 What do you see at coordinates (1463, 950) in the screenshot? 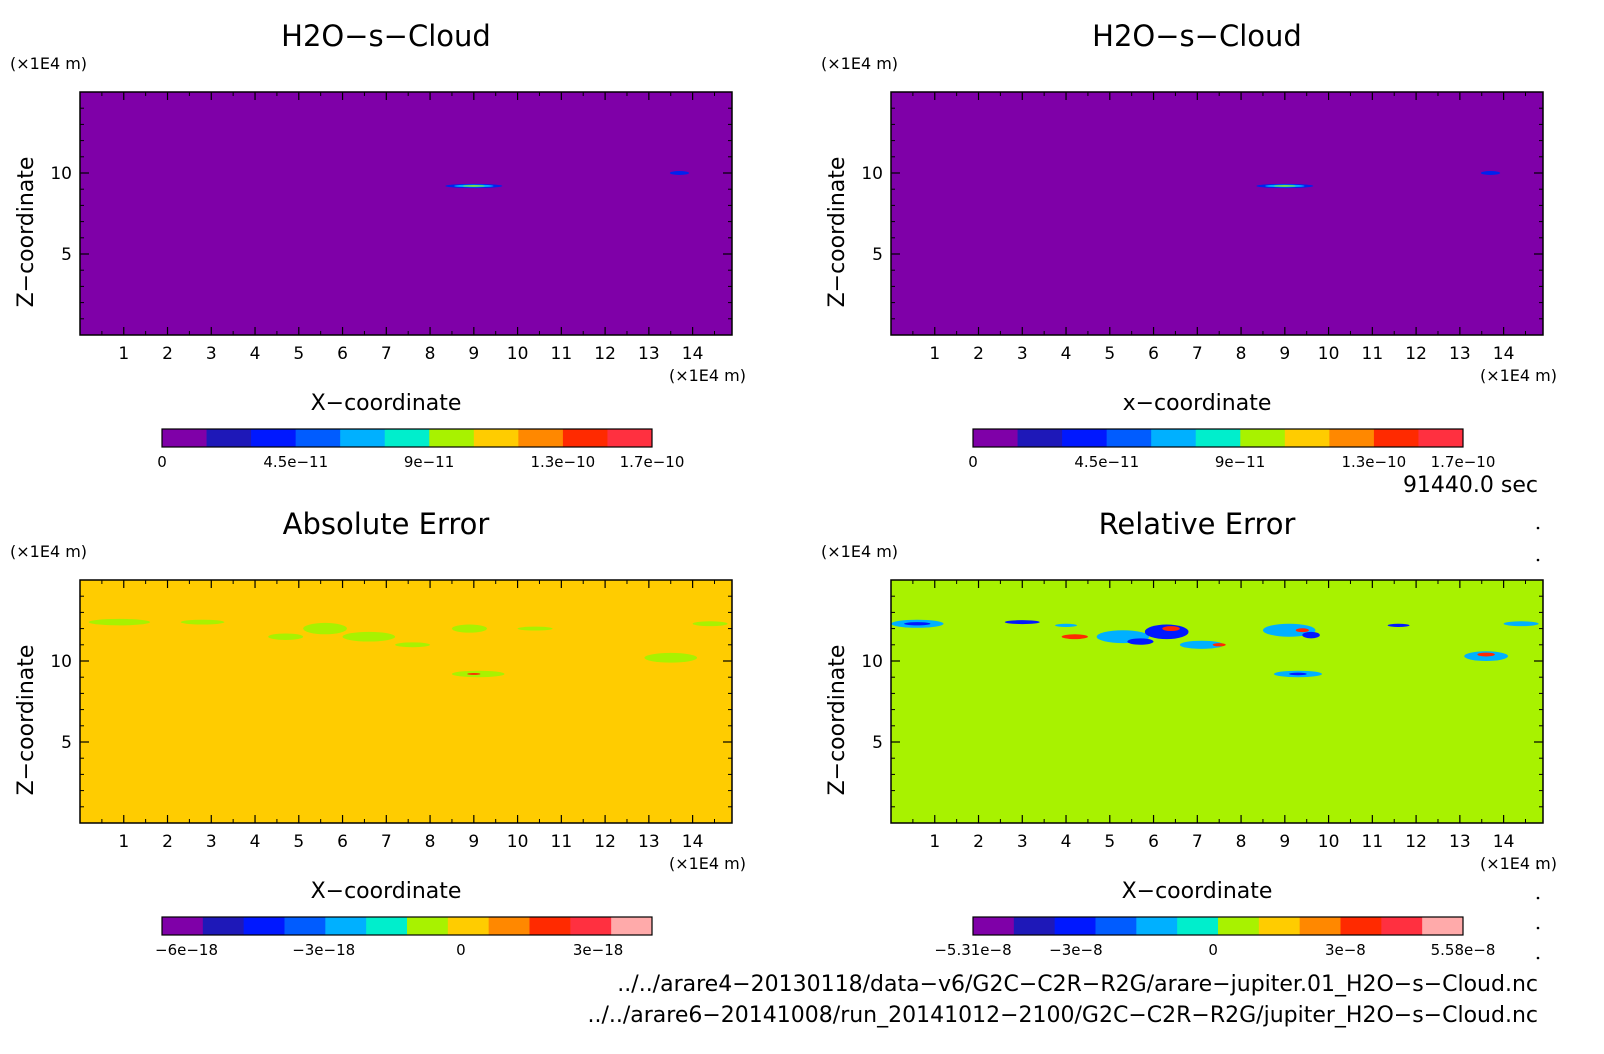
I see `colorbar-tick-label: 5.58e−8` at bounding box center [1463, 950].